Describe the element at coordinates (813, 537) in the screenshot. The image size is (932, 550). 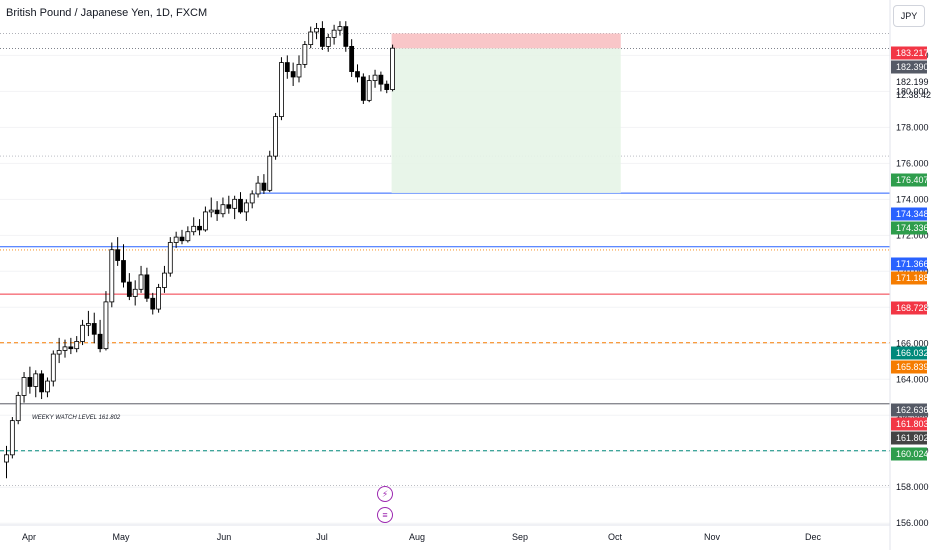
I see `x-tick-label: Dec` at that location.